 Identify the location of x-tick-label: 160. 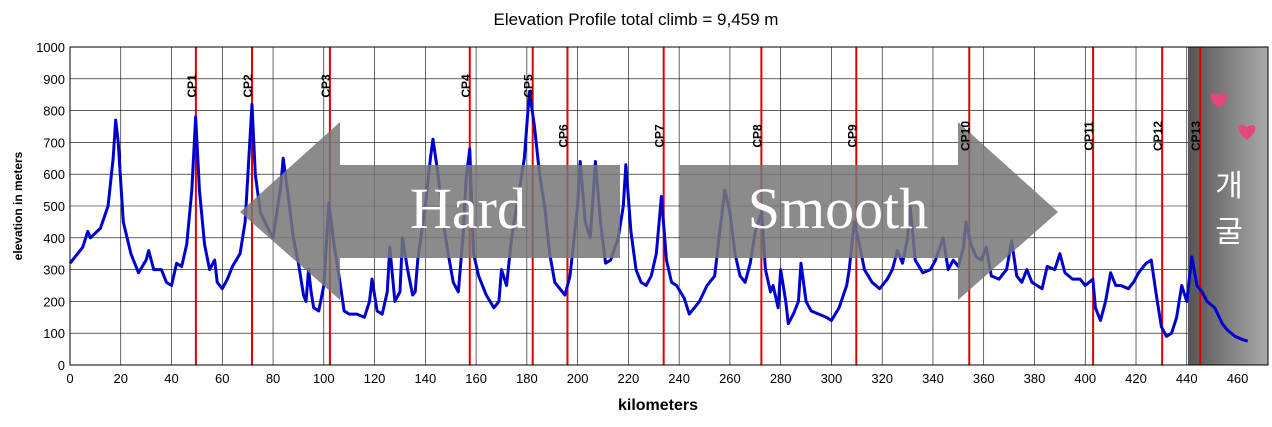
(476, 378).